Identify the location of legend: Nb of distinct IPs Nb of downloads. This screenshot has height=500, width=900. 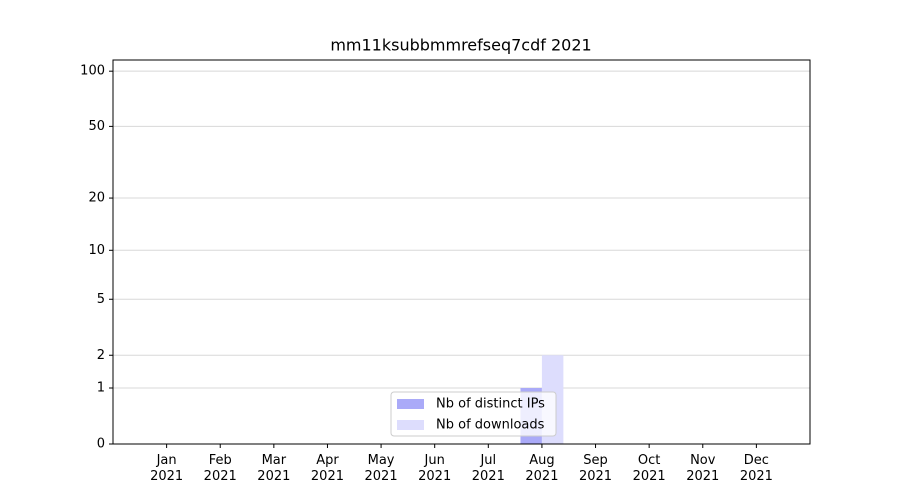
(473, 414).